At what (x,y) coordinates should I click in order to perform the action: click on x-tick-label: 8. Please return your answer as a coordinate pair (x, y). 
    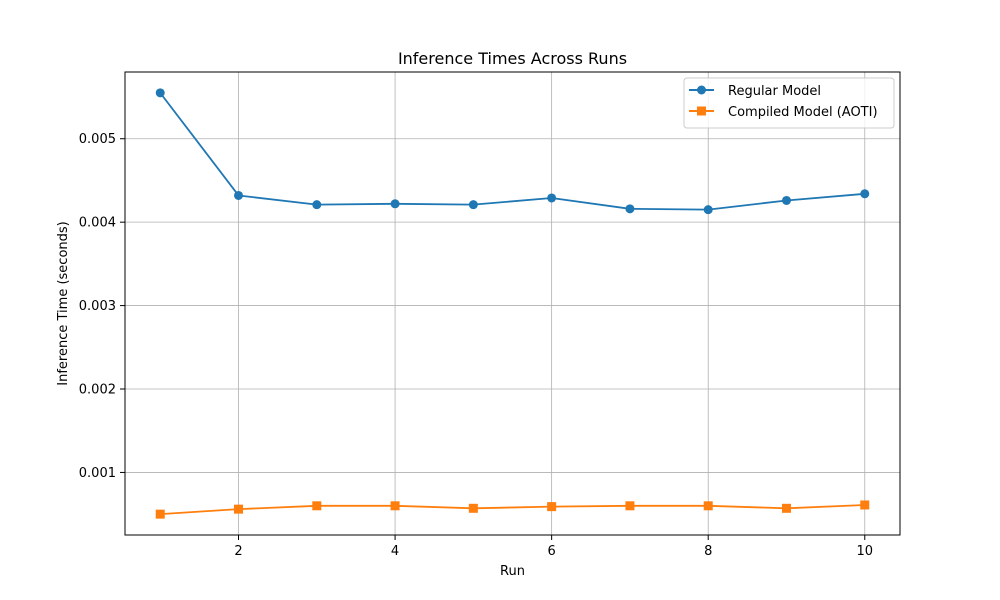
    Looking at the image, I should click on (708, 551).